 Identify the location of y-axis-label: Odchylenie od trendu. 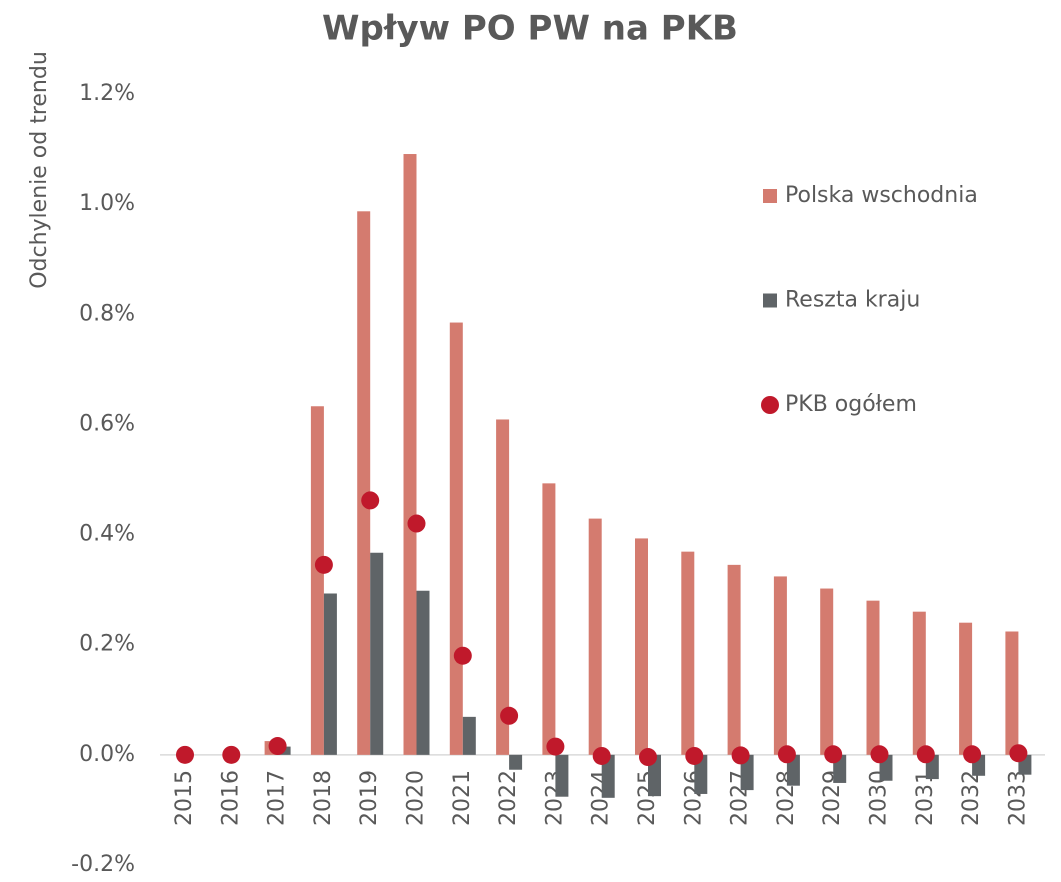
(39, 170).